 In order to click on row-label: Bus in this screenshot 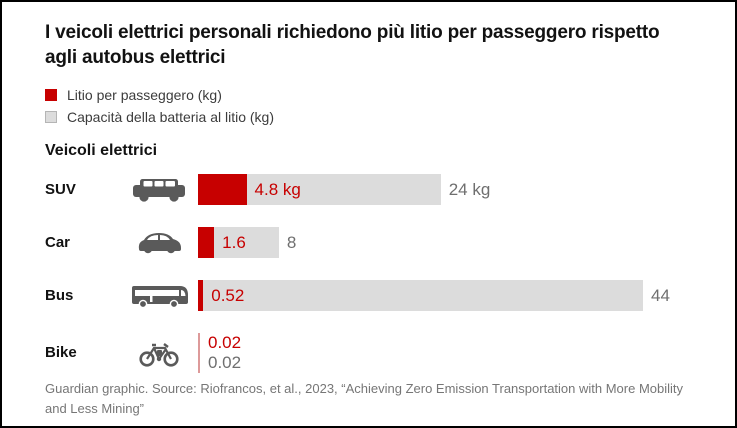, I will do `click(59, 295)`.